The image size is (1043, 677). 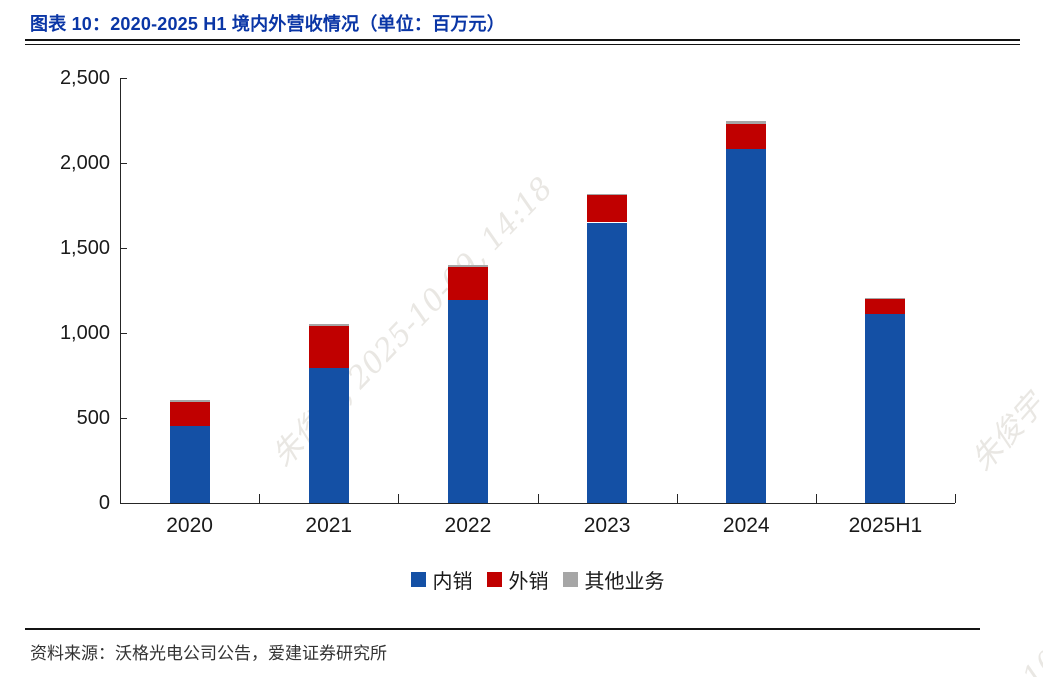 What do you see at coordinates (502, 629) in the screenshot?
I see `footer-divider-rule` at bounding box center [502, 629].